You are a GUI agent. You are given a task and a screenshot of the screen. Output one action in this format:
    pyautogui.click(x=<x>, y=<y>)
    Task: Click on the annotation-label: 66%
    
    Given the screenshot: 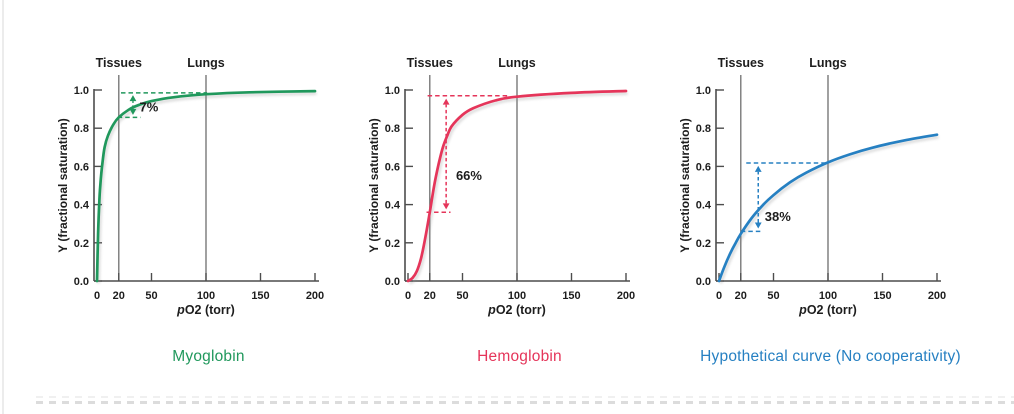 What is the action you would take?
    pyautogui.click(x=469, y=175)
    